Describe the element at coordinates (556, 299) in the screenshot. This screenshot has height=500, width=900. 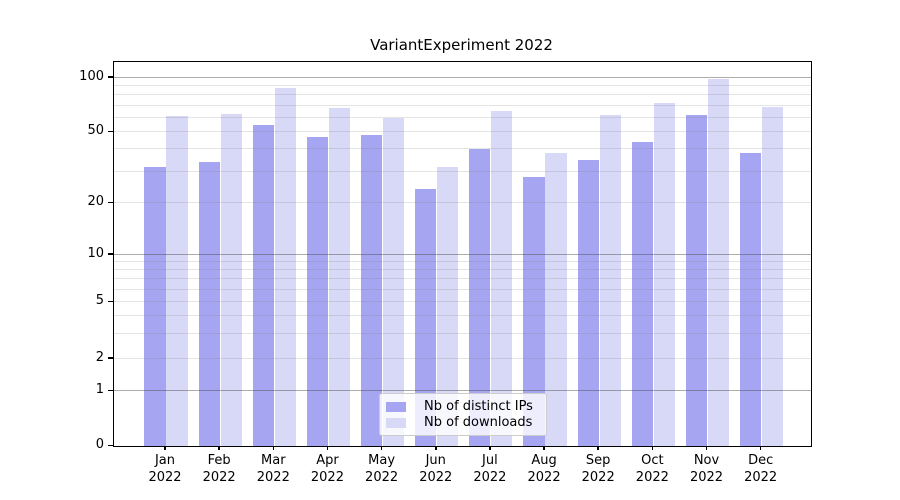
I see `bar-downloads-aug` at that location.